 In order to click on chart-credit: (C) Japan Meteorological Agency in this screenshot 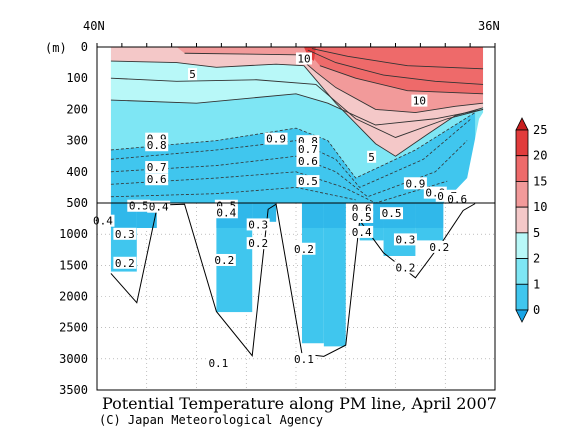, I will do `click(211, 420)`.